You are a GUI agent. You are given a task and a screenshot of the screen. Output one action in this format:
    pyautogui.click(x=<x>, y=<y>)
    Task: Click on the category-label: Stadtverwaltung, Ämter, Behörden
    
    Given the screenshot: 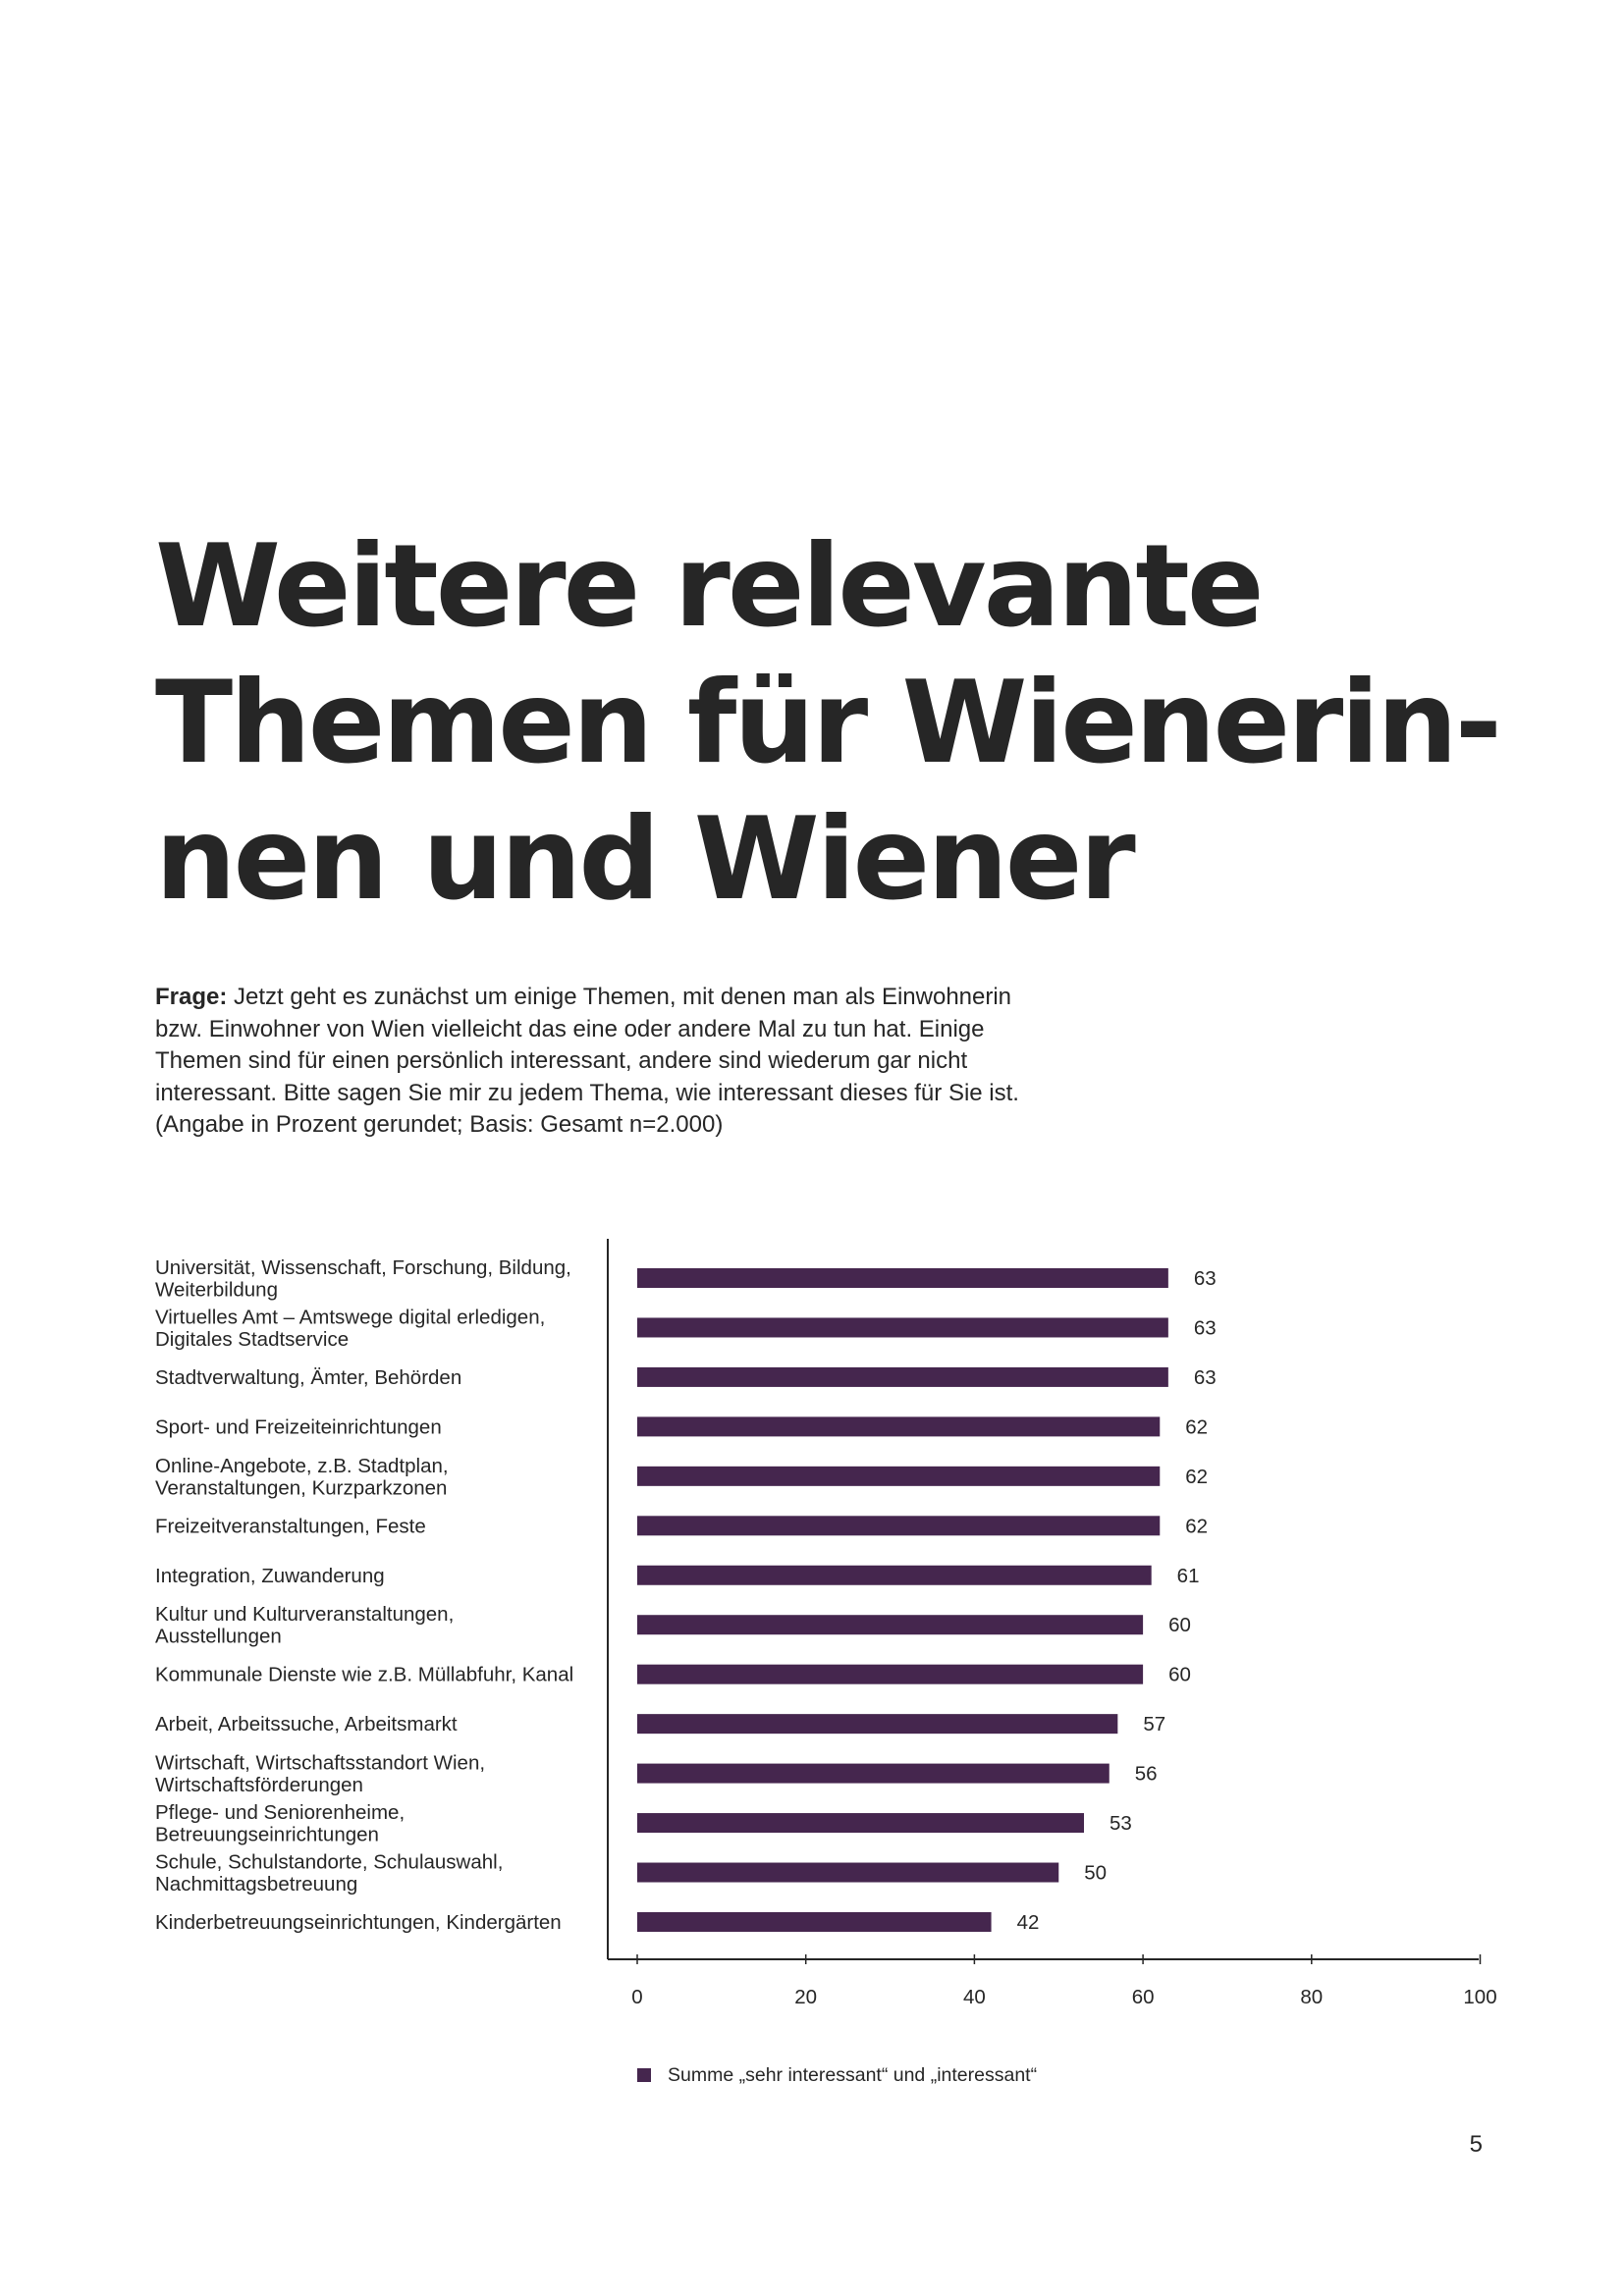 What is the action you would take?
    pyautogui.click(x=308, y=1377)
    